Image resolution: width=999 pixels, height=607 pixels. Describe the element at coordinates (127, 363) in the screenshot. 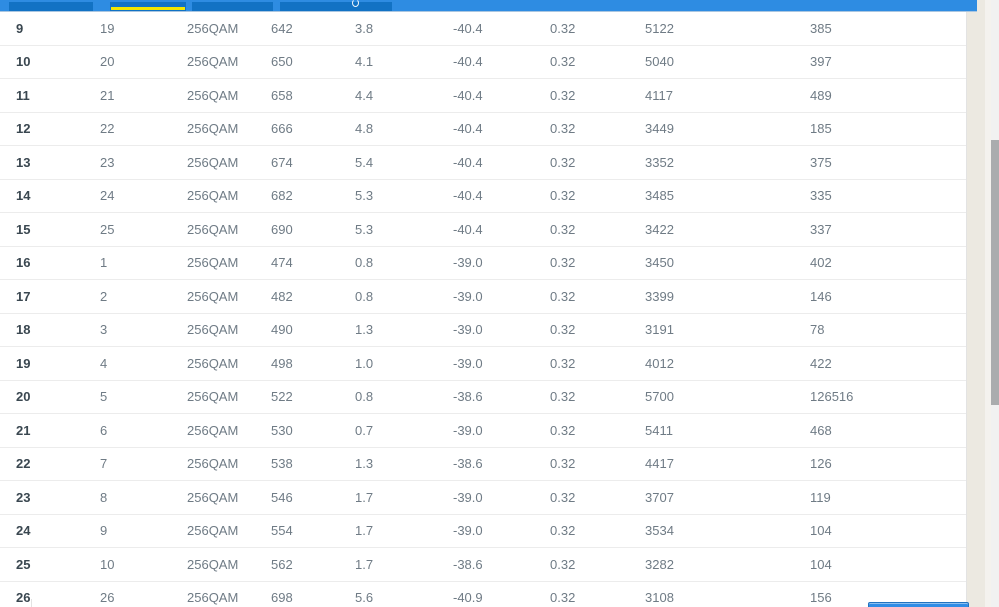

I see `table-cell: 4` at that location.